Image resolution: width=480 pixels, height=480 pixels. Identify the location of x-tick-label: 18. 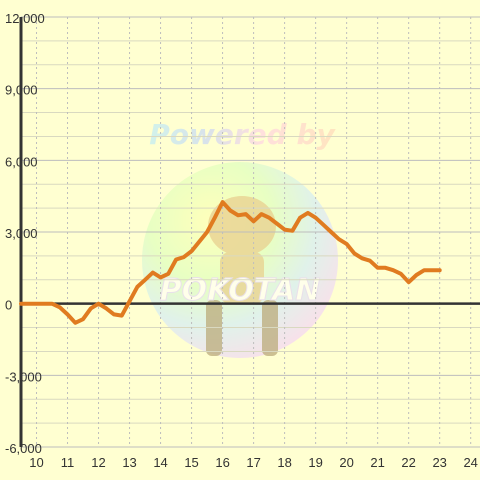
(284, 462).